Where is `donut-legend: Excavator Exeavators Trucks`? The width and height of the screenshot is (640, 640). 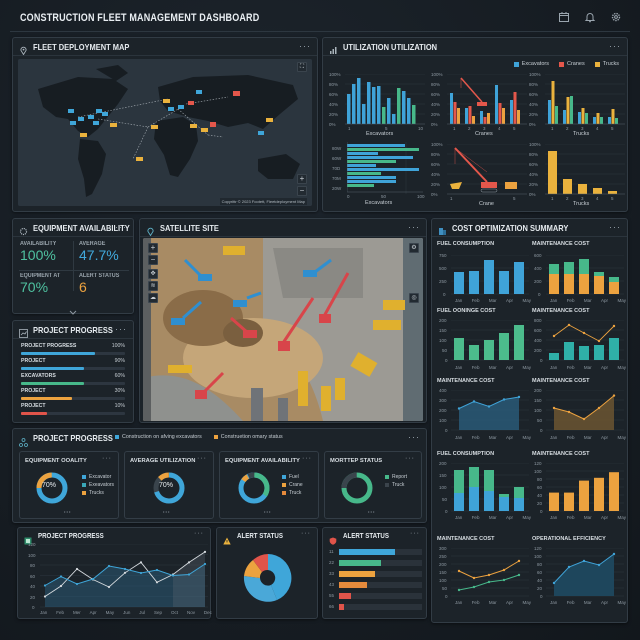
donut-legend: Excavator Exeavators Trucks is located at coordinates (98, 486).